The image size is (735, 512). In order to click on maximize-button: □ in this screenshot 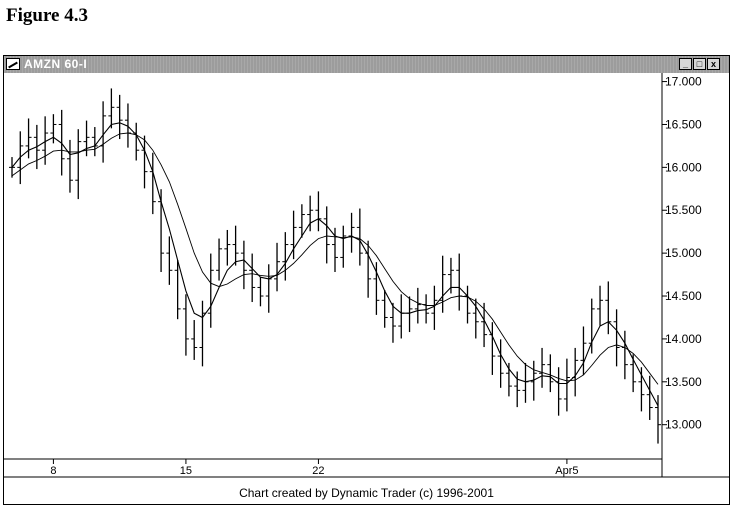, I will do `click(699, 64)`.